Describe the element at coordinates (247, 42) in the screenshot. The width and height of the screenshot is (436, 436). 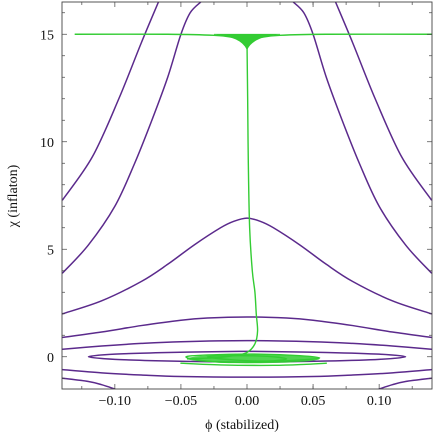
I see `trajectory-oscillation-fan` at that location.